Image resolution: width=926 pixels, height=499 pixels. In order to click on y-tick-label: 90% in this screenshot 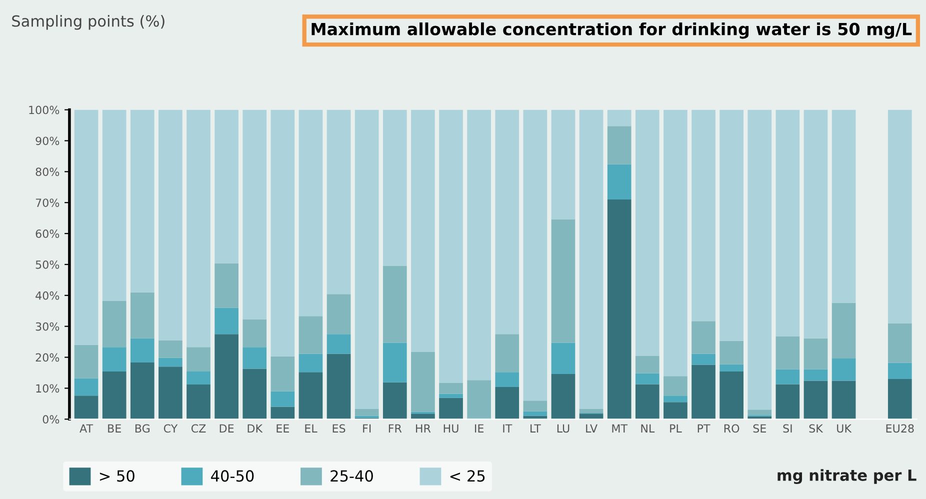, I will do `click(48, 141)`.